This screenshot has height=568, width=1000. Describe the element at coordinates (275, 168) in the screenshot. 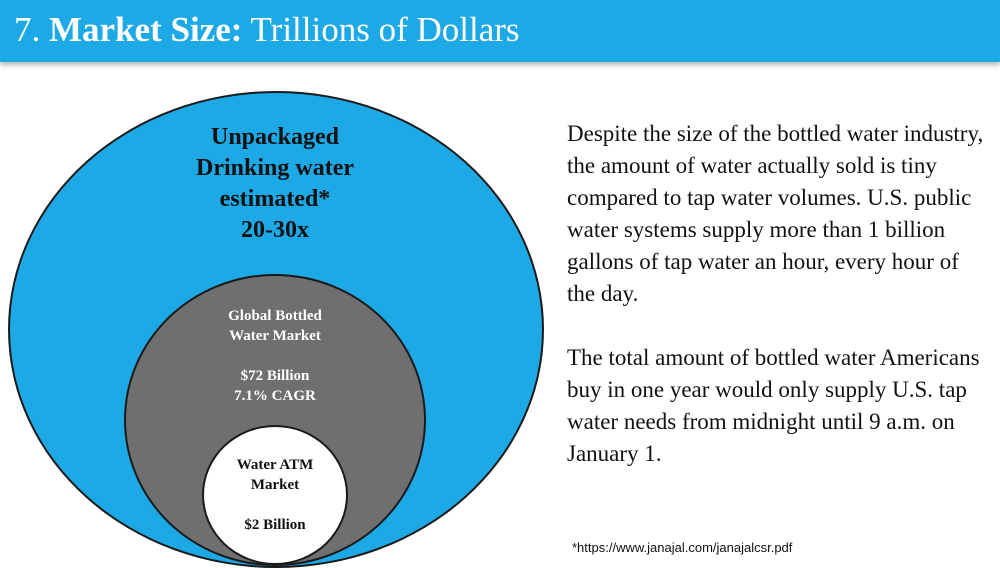

I see `outer-label-line: Drinking water` at that location.